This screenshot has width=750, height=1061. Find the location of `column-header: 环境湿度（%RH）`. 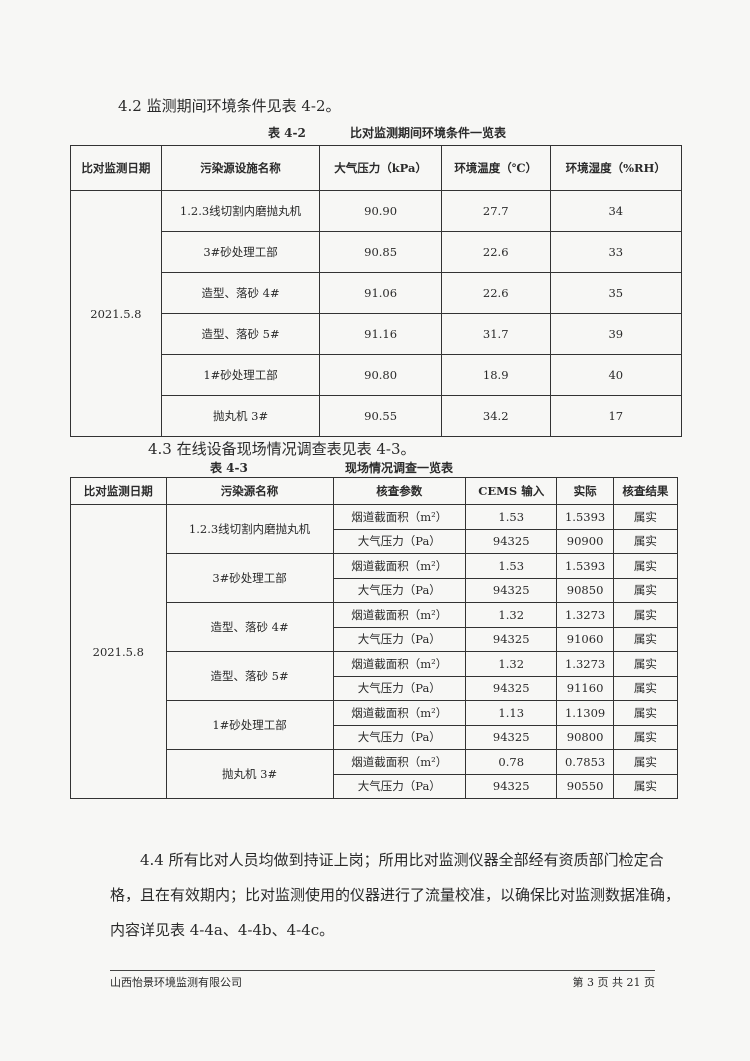

column-header: 环境湿度（%RH） is located at coordinates (616, 168).